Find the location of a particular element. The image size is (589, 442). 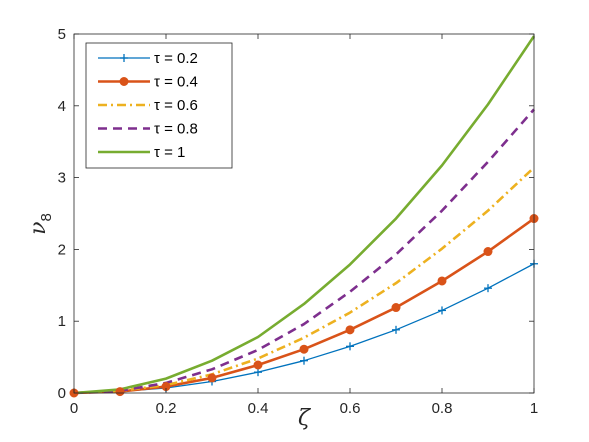

y-tick-label: 0 is located at coordinates (62, 393).